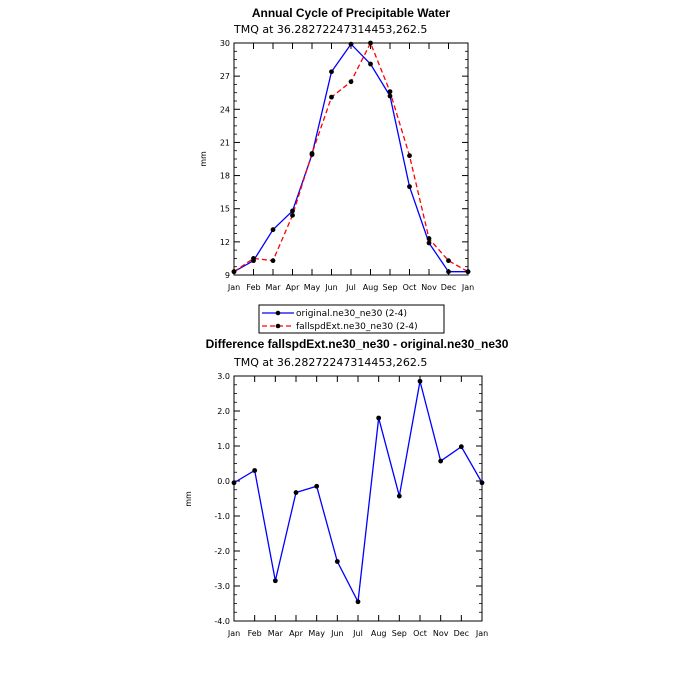 The image size is (675, 675). What do you see at coordinates (225, 242) in the screenshot?
I see `y-tick-label: 12` at bounding box center [225, 242].